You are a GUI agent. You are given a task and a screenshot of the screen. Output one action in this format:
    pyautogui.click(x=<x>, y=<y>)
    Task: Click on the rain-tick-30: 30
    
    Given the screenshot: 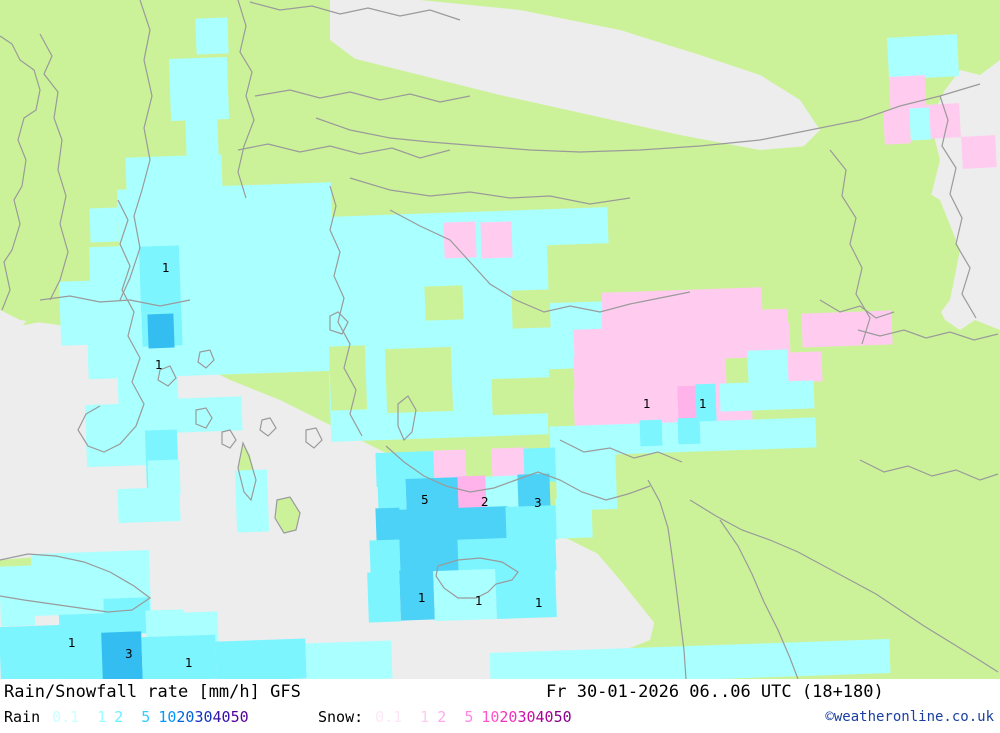 What is the action you would take?
    pyautogui.click(x=203, y=717)
    